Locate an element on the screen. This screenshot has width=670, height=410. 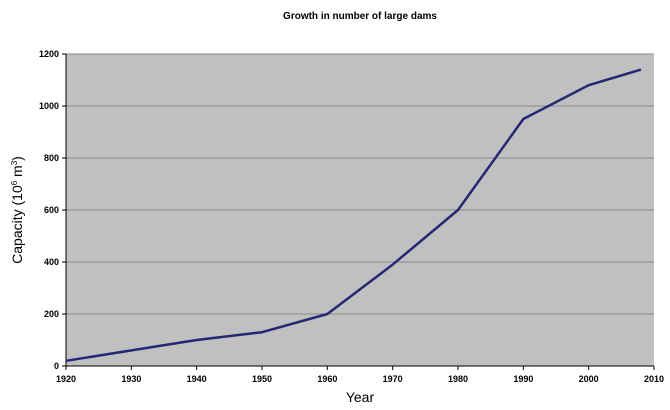
x-tick-label: 2000 is located at coordinates (589, 379).